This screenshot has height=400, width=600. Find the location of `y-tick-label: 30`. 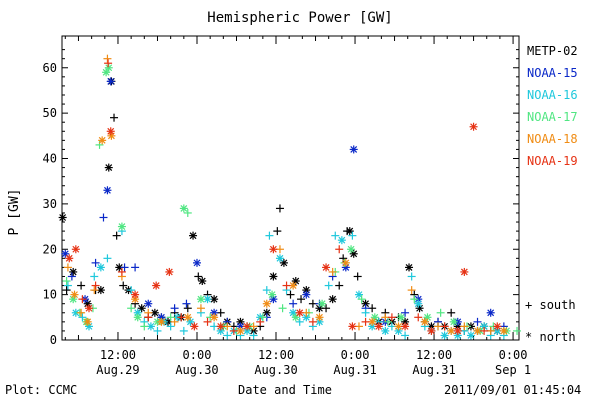

y-tick-label: 30 is located at coordinates (50, 204).